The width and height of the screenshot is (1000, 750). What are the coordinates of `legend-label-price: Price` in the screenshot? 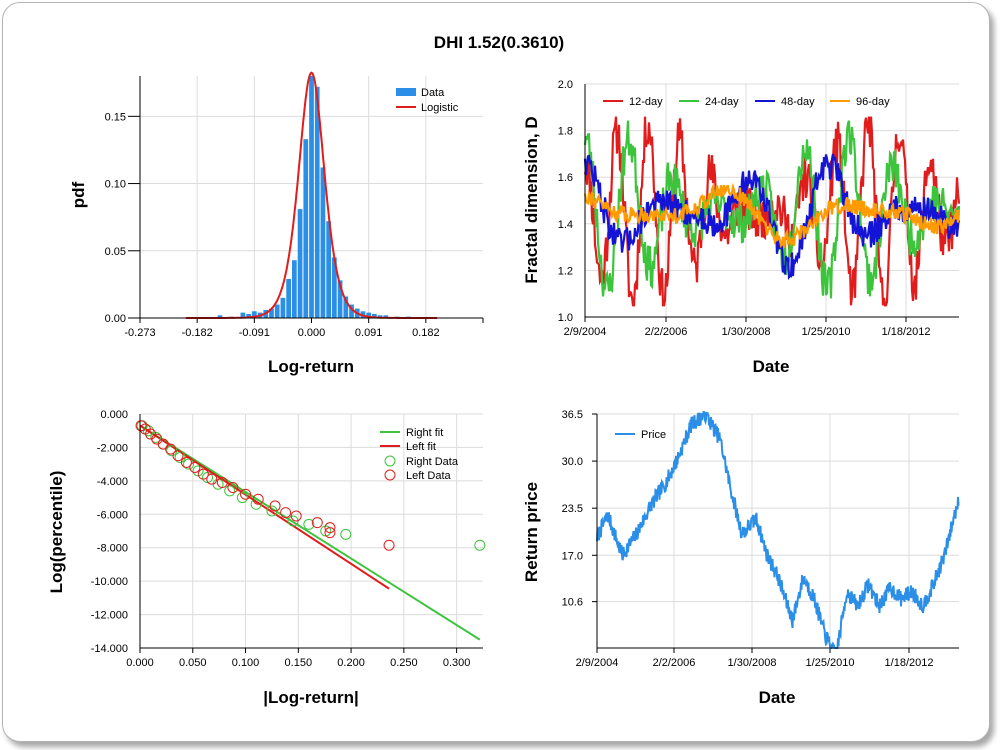 It's located at (653, 435).